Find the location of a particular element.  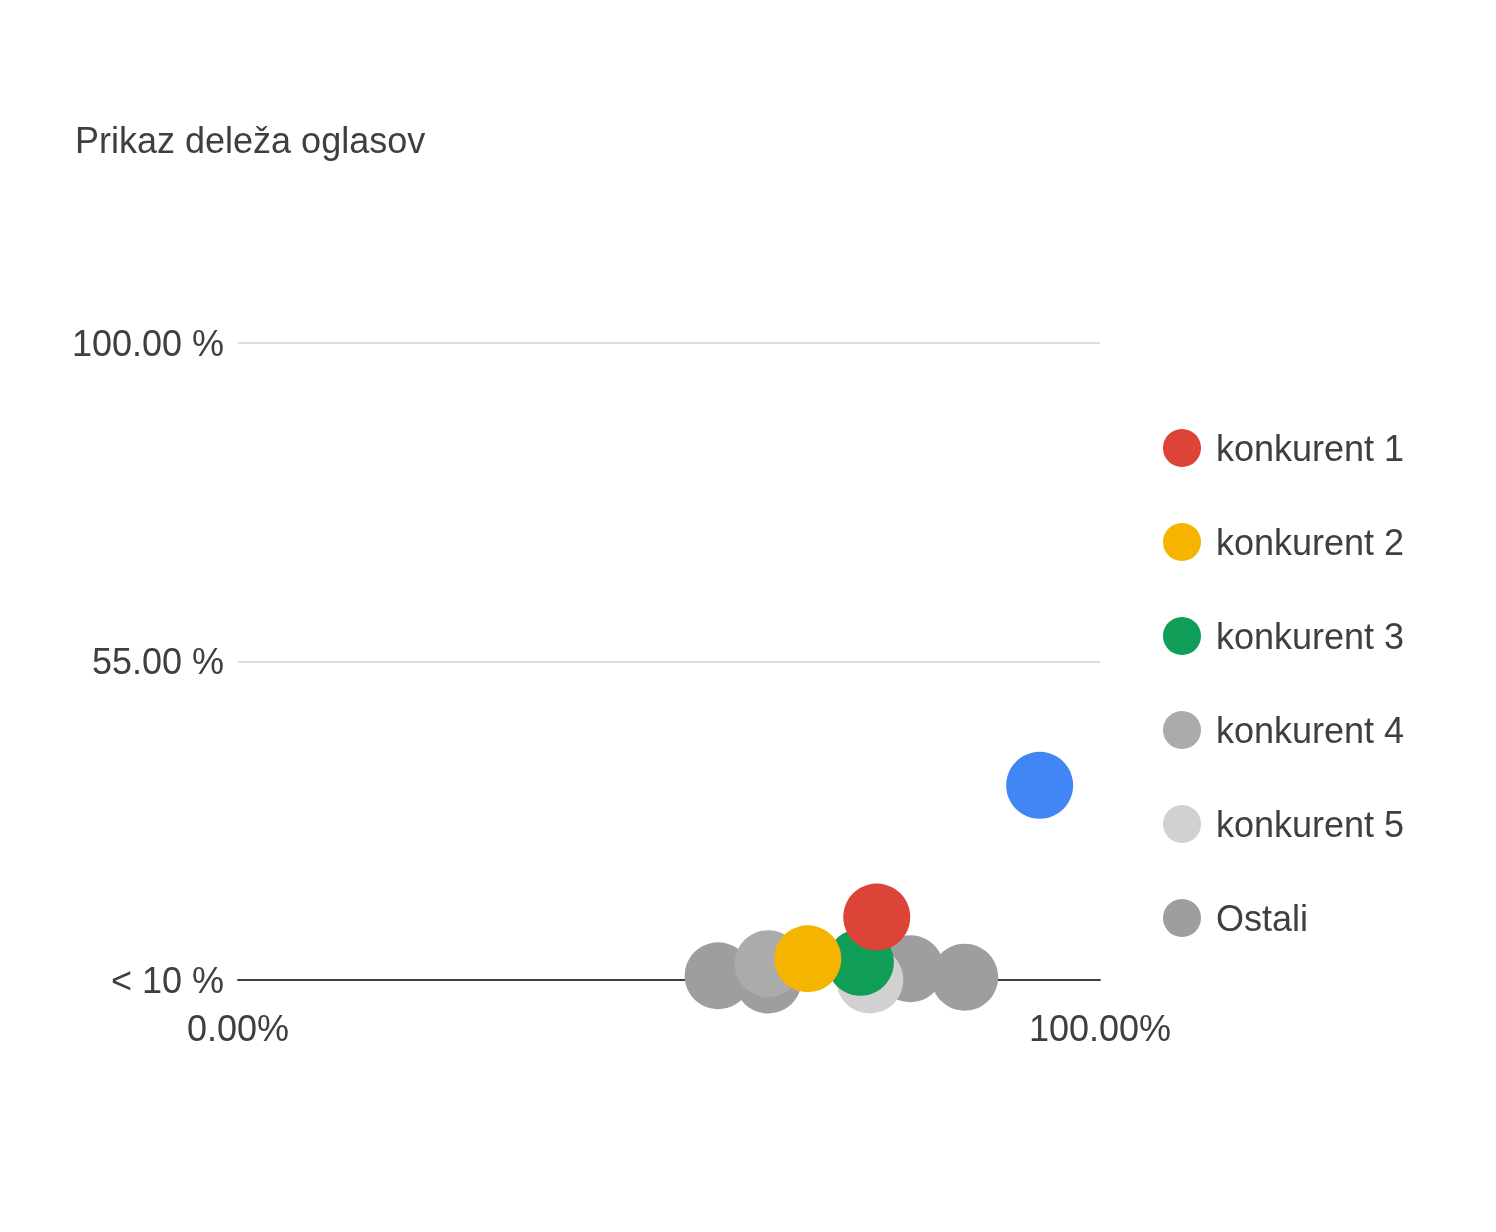

legend-label: konkurent 3 is located at coordinates (1310, 636).